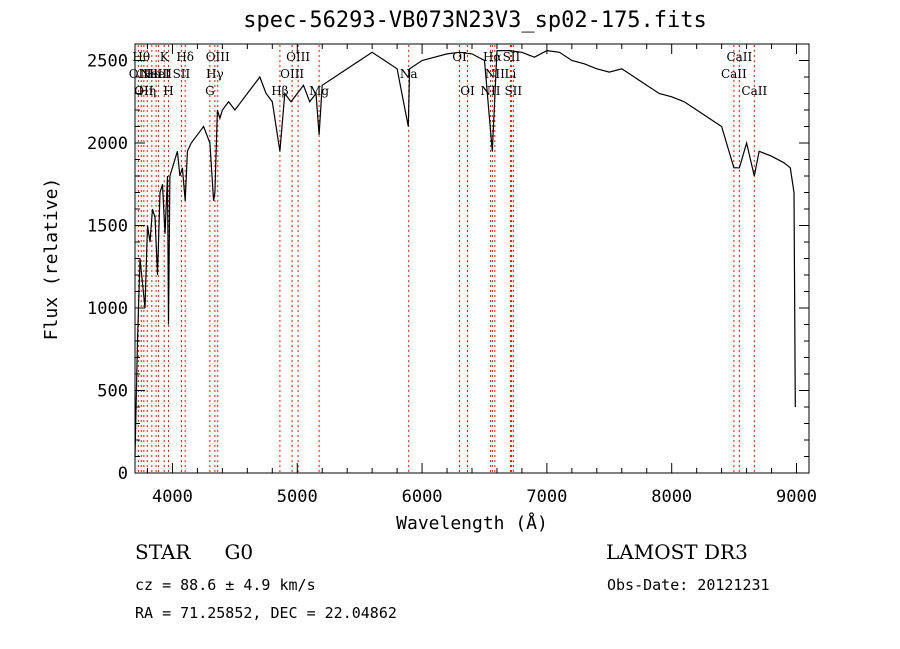 The height and width of the screenshot is (649, 900). Describe the element at coordinates (266, 613) in the screenshot. I see `coordinates-label: RA = 71.25852, DEC = 22.04862` at that location.